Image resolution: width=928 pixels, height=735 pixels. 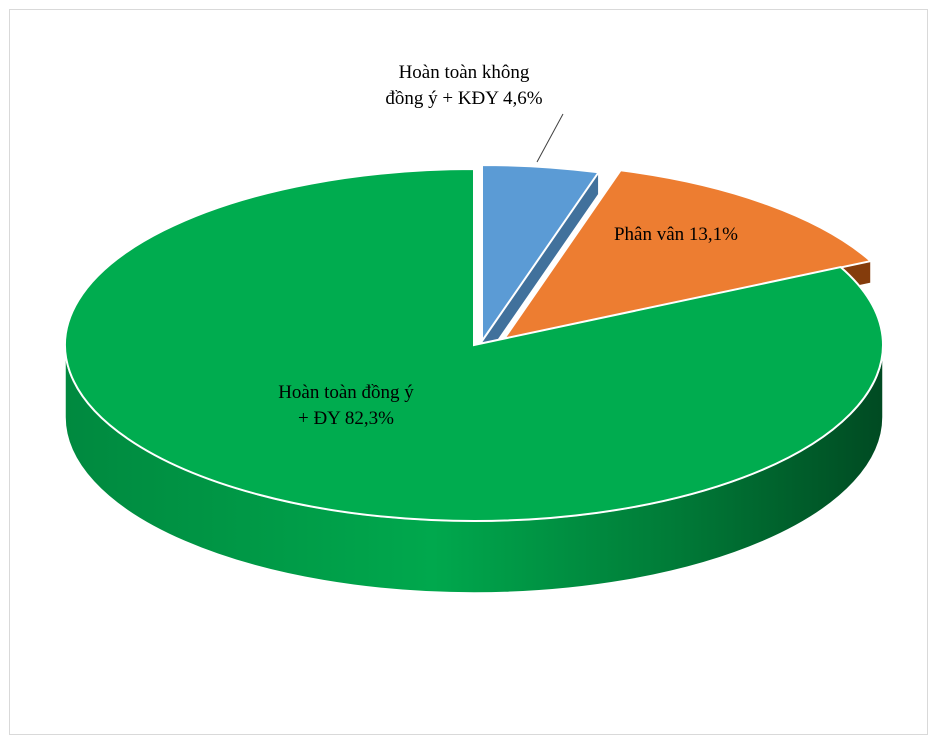 I want to click on slice-label-1: Phân vân 13,1%, so click(x=676, y=234).